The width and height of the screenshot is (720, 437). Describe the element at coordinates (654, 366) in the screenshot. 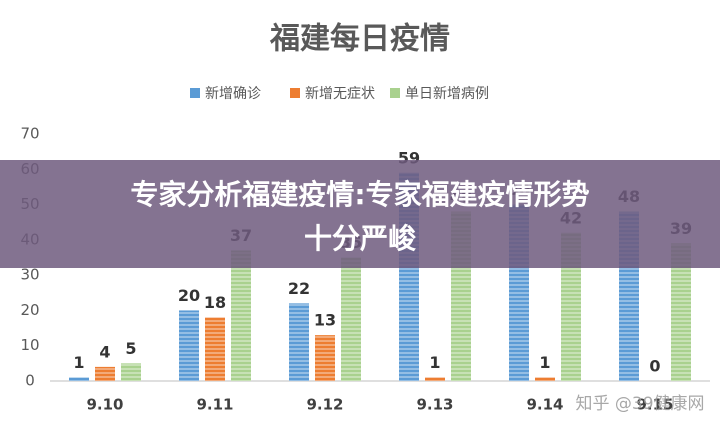

I see `value-label: 0` at that location.